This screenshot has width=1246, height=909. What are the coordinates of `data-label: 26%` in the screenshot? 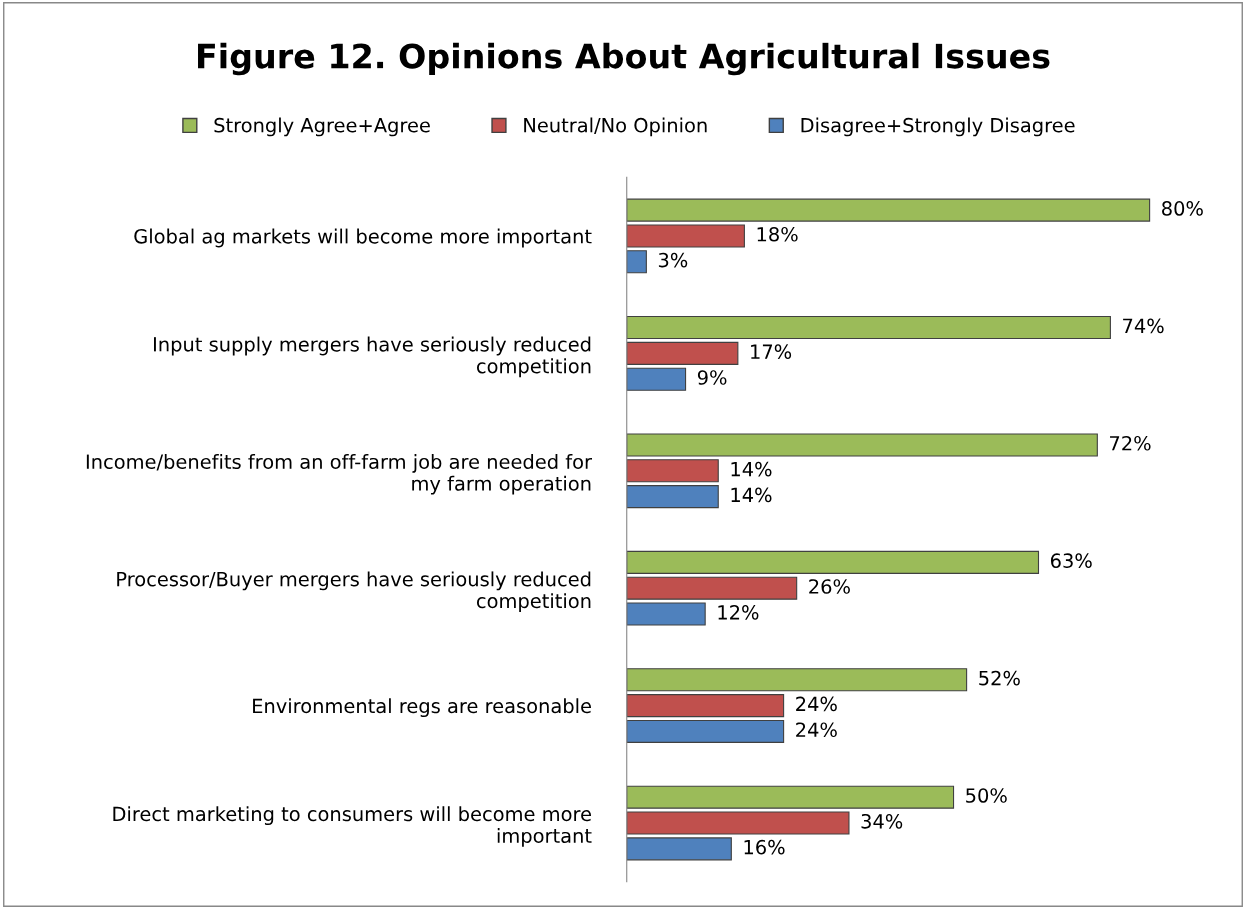 It's located at (829, 586).